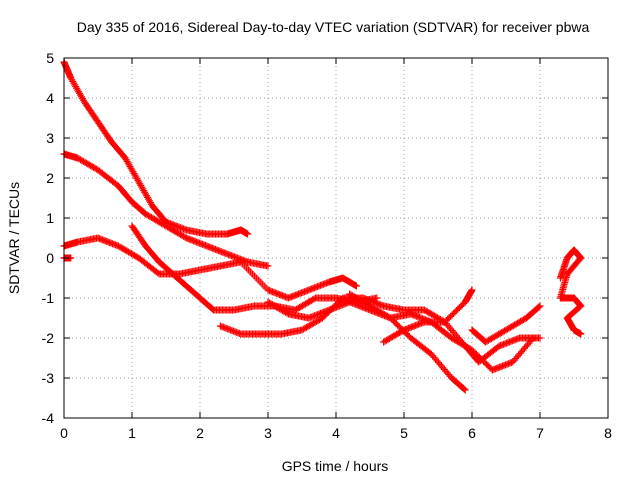 The height and width of the screenshot is (480, 640). I want to click on y-tick-label: 3, so click(50, 138).